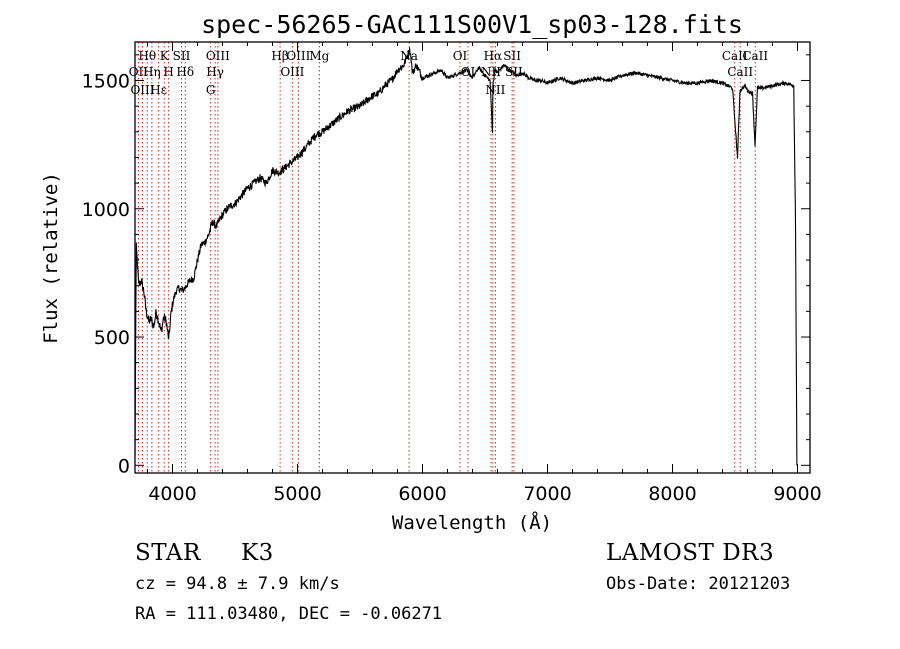  I want to click on survey-name: LAMOST DR3, so click(690, 553).